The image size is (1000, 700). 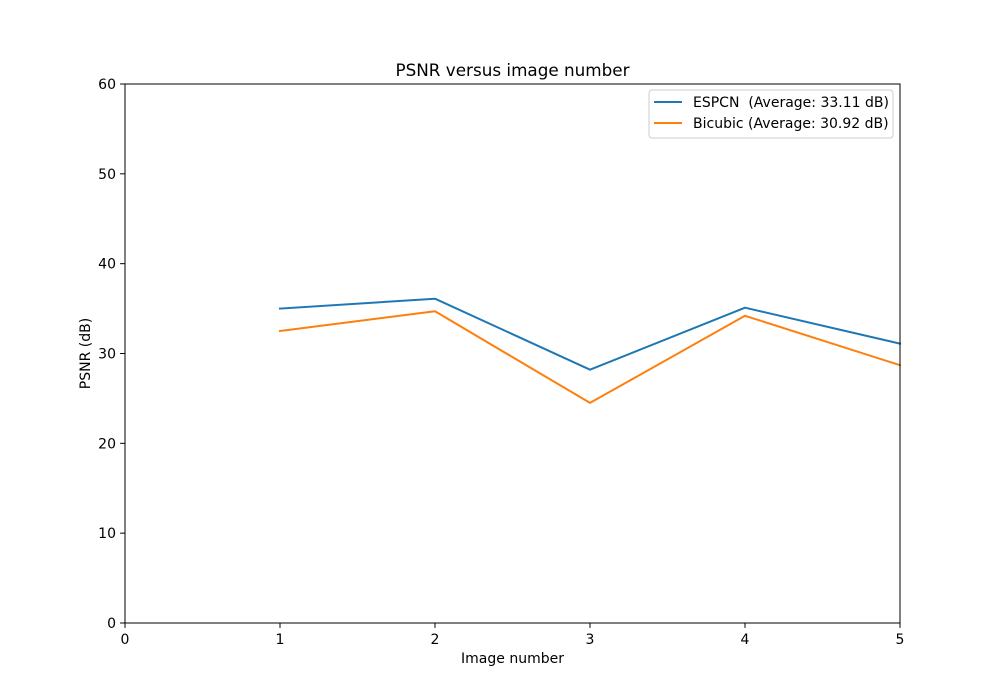 What do you see at coordinates (590, 640) in the screenshot?
I see `x-tick-label: 3` at bounding box center [590, 640].